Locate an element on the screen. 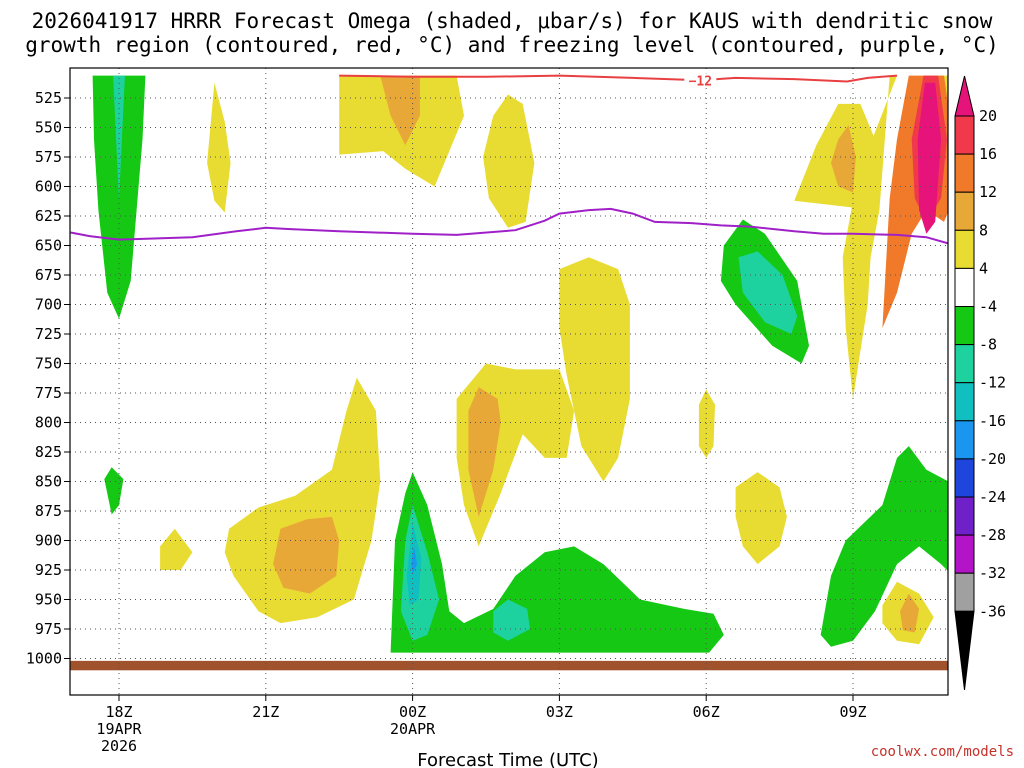 This screenshot has width=1024, height=768. omega-region-yellow-spike-1930 is located at coordinates (219, 147).